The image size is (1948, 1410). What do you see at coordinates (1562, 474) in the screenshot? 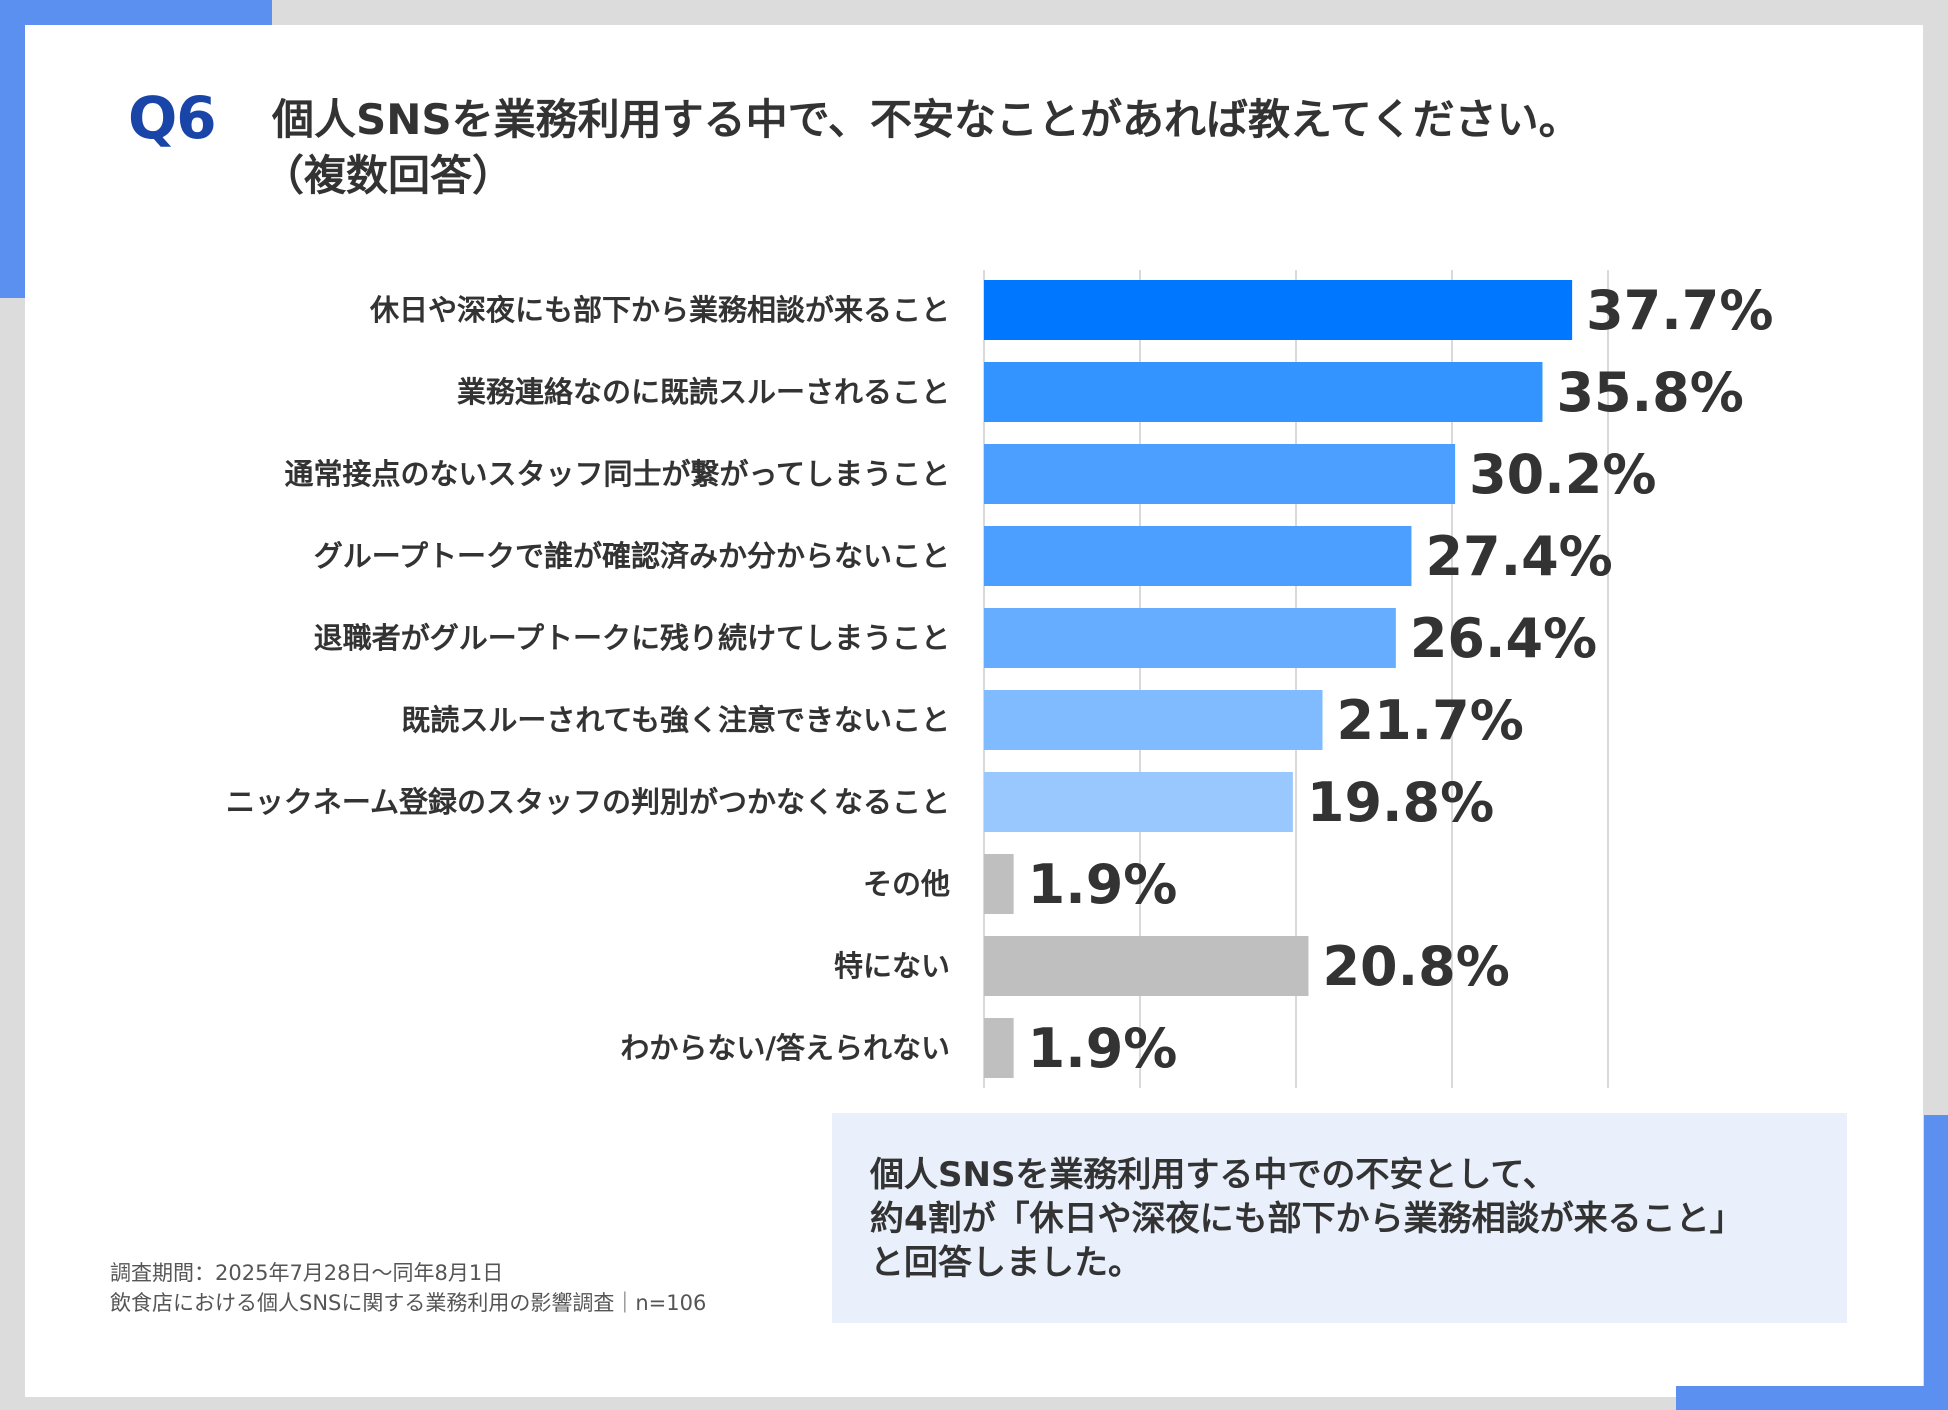
I see `value-label: 30.2%` at bounding box center [1562, 474].